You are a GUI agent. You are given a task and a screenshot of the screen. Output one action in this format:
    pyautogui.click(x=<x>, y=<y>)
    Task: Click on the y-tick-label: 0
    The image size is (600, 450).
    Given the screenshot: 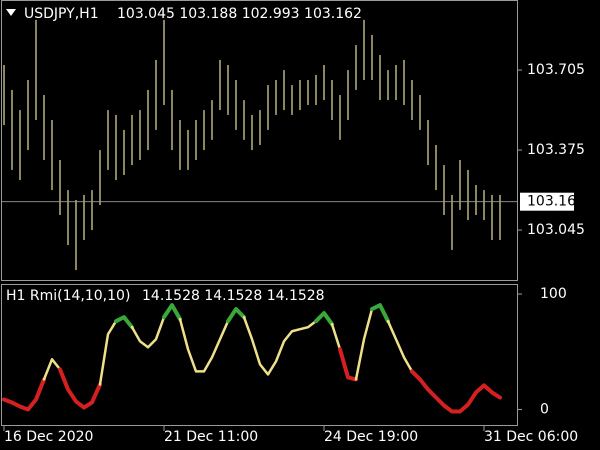 What is the action you would take?
    pyautogui.click(x=544, y=410)
    